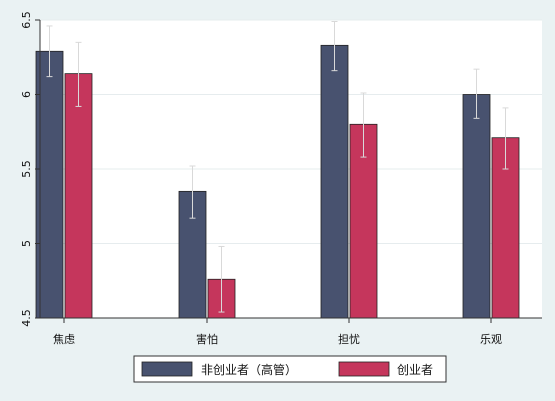 This screenshot has width=555, height=401. What do you see at coordinates (26, 243) in the screenshot?
I see `y-tick-label: 5` at bounding box center [26, 243].